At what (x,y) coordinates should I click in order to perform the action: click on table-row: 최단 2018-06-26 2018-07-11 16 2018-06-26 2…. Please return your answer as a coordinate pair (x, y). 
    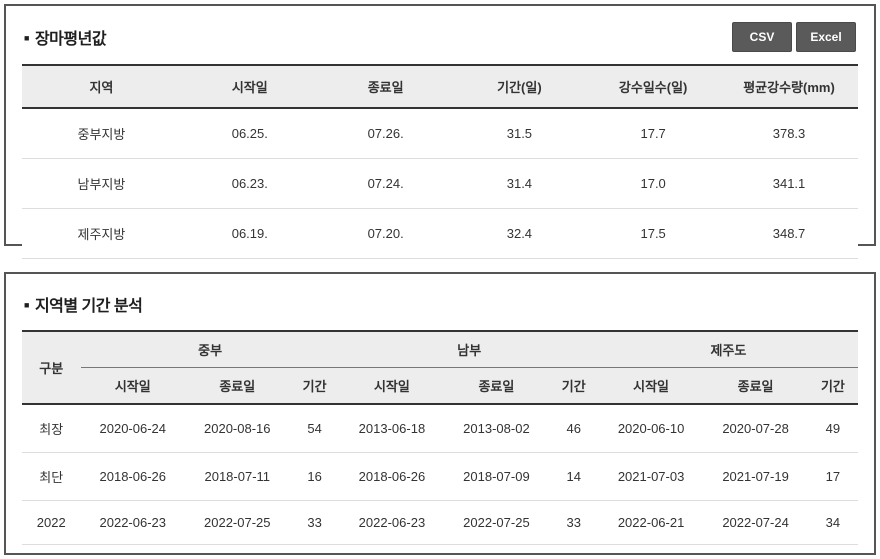
    Looking at the image, I should click on (440, 476).